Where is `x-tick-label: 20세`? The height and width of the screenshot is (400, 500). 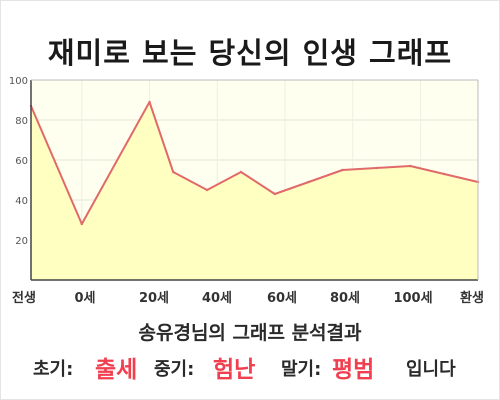
x-tick-label: 20세 is located at coordinates (154, 298).